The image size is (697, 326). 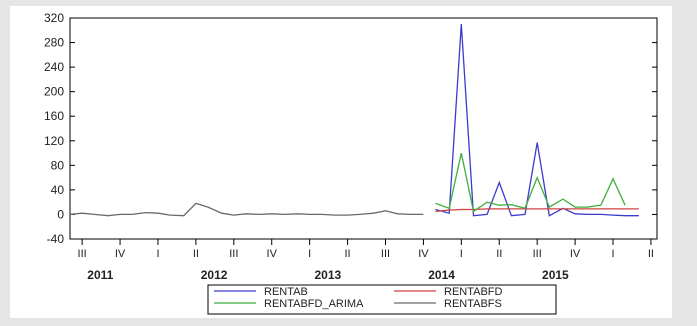 What do you see at coordinates (54, 18) in the screenshot?
I see `y-tick-label: 320` at bounding box center [54, 18].